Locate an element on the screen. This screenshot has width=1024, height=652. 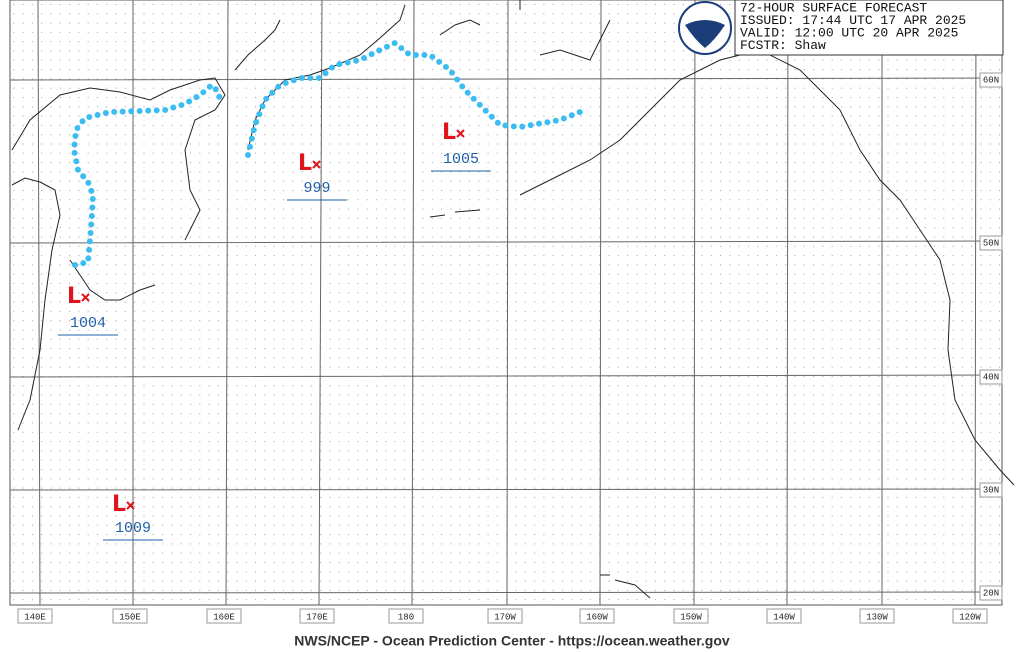
header-line: VALID: 12:00 UTC 20 APR 2025 is located at coordinates (849, 32).